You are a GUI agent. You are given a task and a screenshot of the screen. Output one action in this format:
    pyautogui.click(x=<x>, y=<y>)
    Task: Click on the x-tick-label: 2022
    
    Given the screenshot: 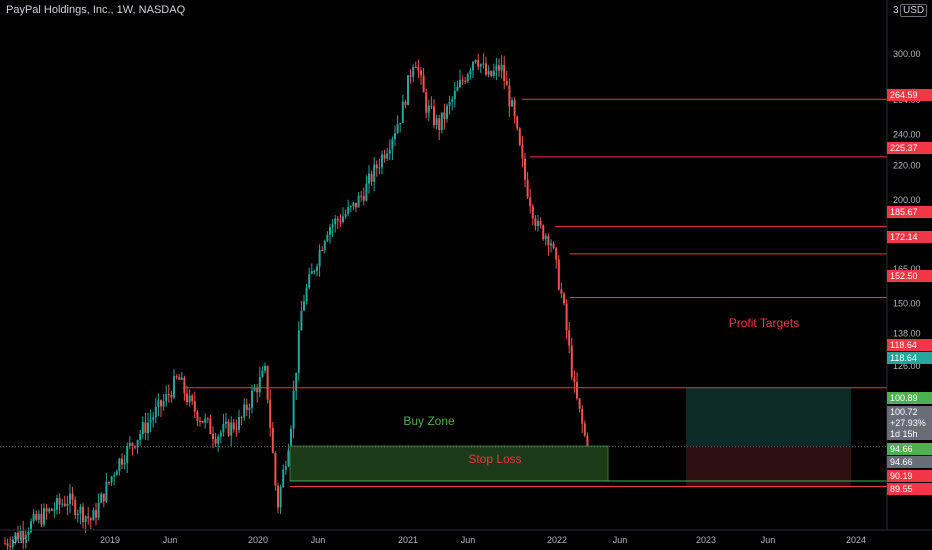 What is the action you would take?
    pyautogui.click(x=557, y=540)
    